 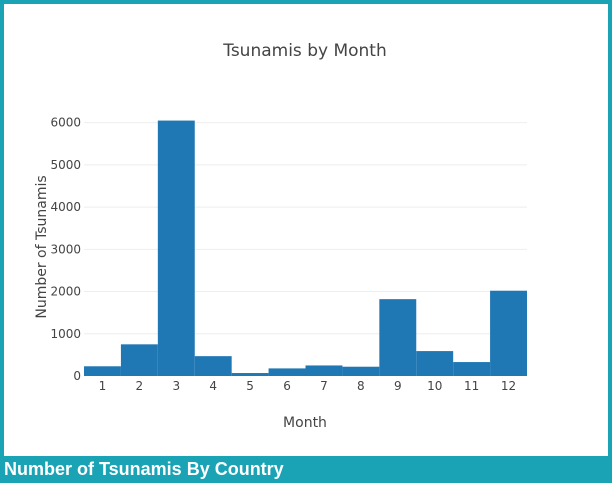 What do you see at coordinates (65, 165) in the screenshot?
I see `y-tick-label: 5000` at bounding box center [65, 165].